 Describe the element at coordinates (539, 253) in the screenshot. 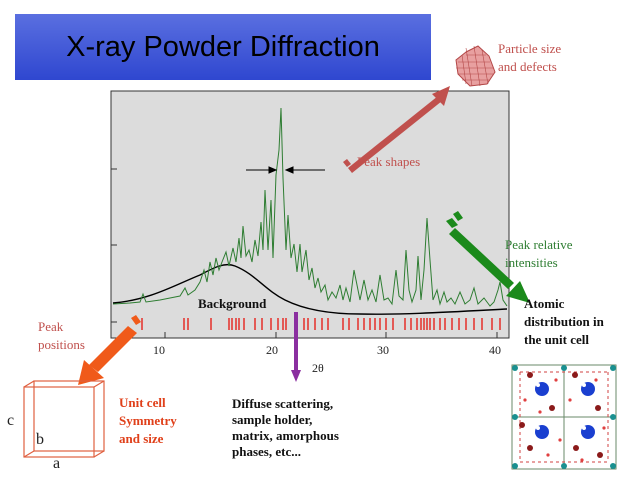

I see `peak-intensities-label: Peak relative intensities` at that location.